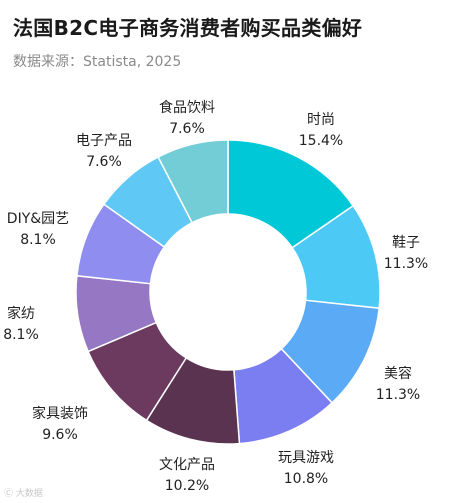 This screenshot has height=503, width=451. Describe the element at coordinates (97, 62) in the screenshot. I see `chart-subtitle: 数据来源：Statista, 2025` at that location.